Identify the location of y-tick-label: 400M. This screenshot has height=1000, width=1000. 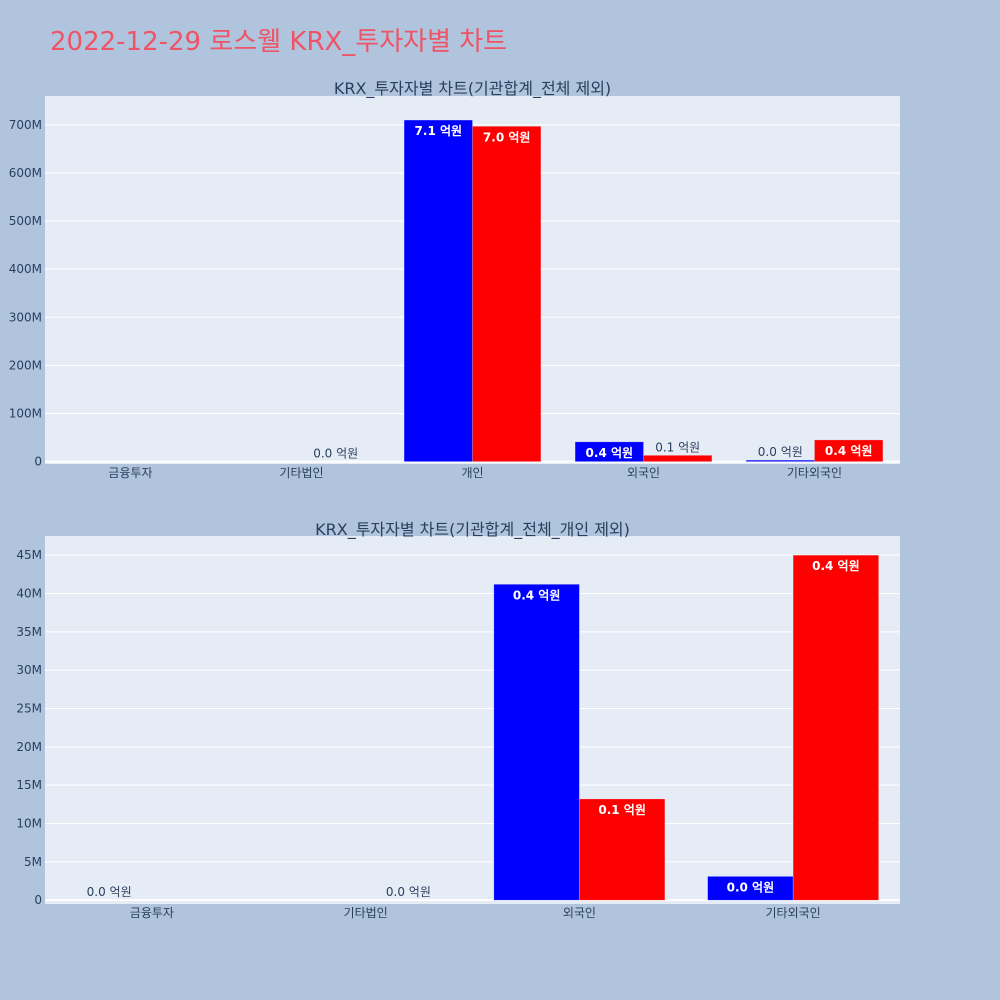
(25, 269).